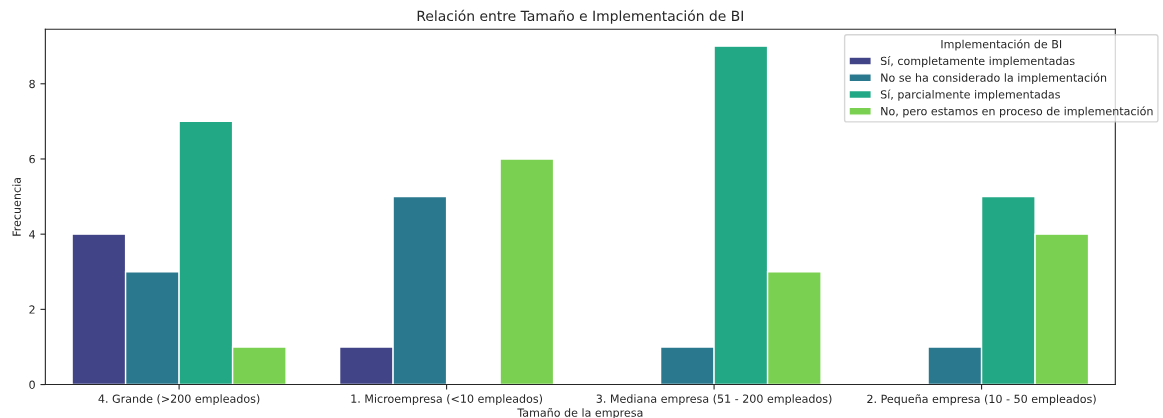 Image resolution: width=1163 pixels, height=418 pixels. Describe the element at coordinates (32, 234) in the screenshot. I see `y-tick-label: 4` at that location.